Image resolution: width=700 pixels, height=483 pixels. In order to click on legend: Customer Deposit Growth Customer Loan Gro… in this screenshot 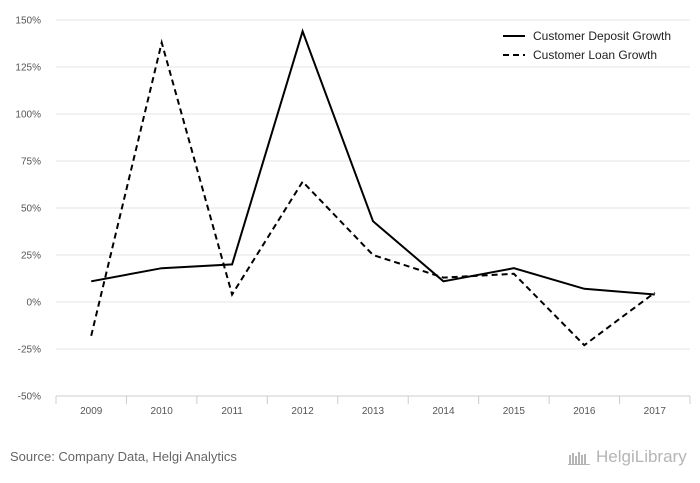, I will do `click(587, 45)`.